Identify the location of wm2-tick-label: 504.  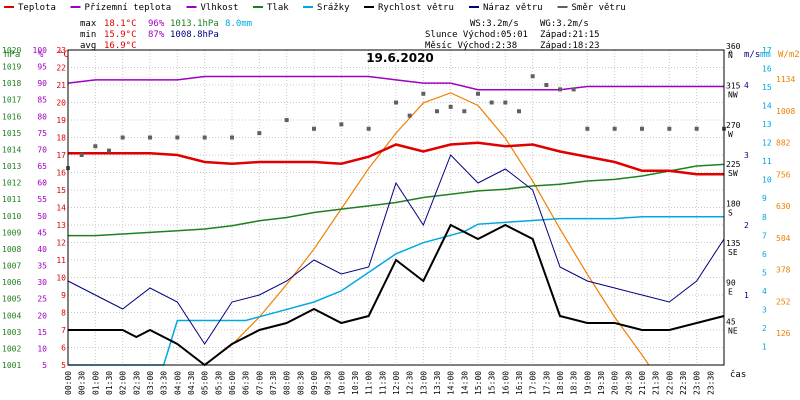
(783, 238).